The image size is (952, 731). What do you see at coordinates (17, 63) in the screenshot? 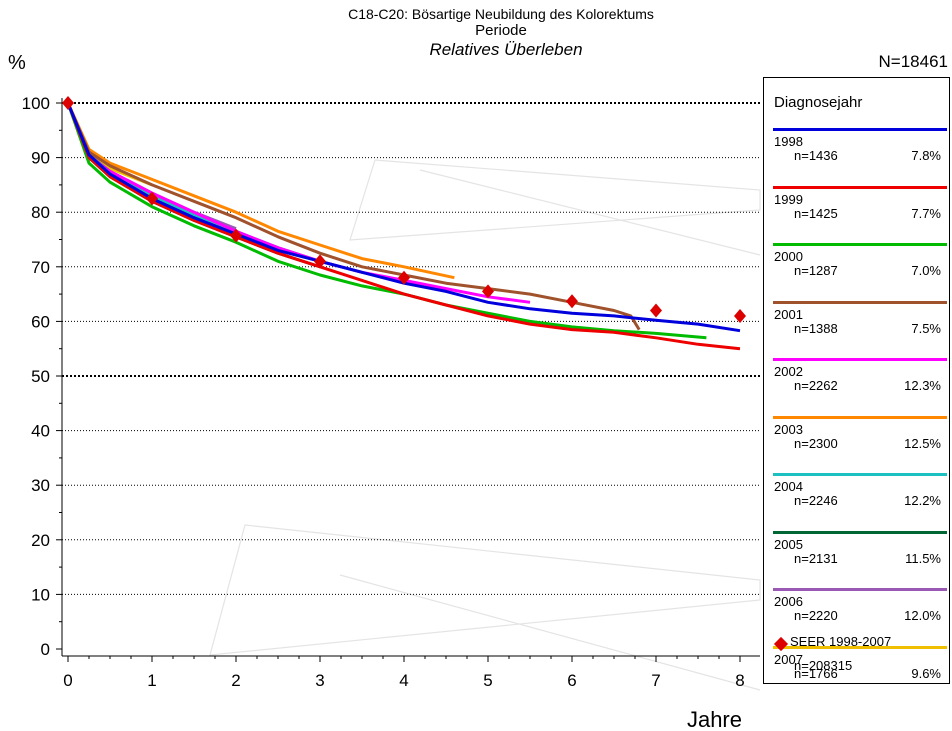
I see `y-axis-label: %` at bounding box center [17, 63].